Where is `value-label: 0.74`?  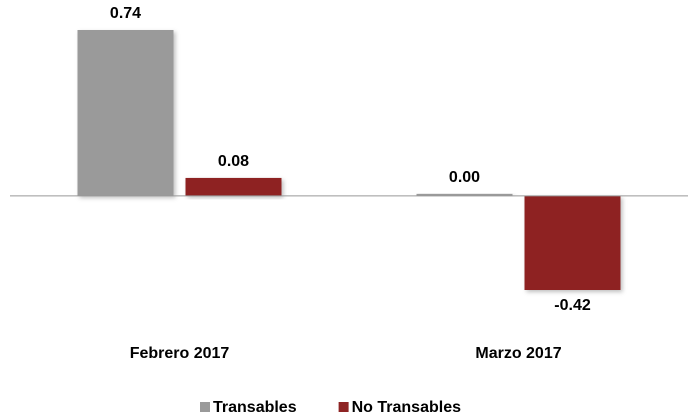
value-label: 0.74 is located at coordinates (125, 13).